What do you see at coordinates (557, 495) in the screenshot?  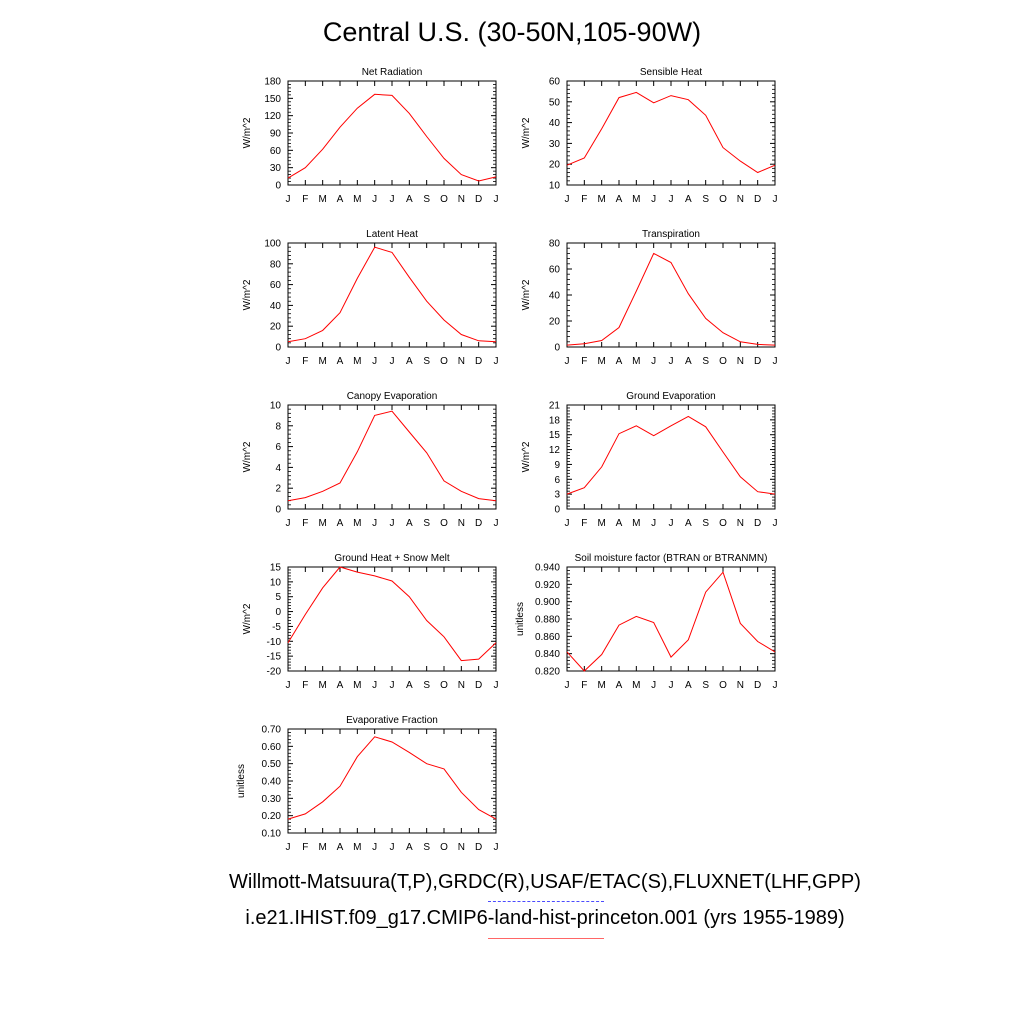 I see `y-tick-label: 3` at bounding box center [557, 495].